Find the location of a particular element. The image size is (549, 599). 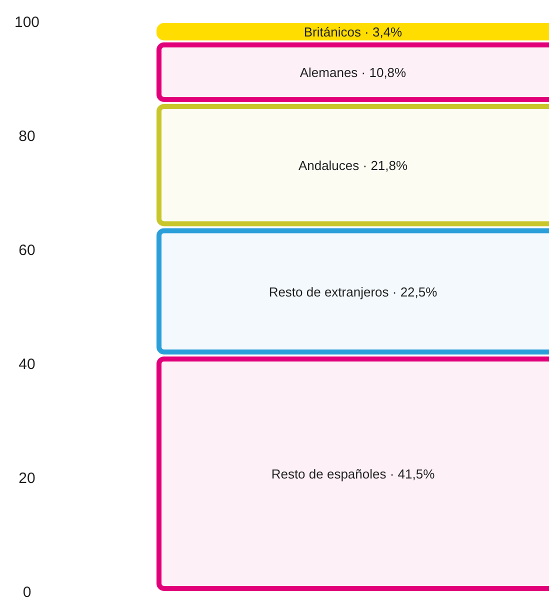

y-tick-label: 100 is located at coordinates (27, 22).